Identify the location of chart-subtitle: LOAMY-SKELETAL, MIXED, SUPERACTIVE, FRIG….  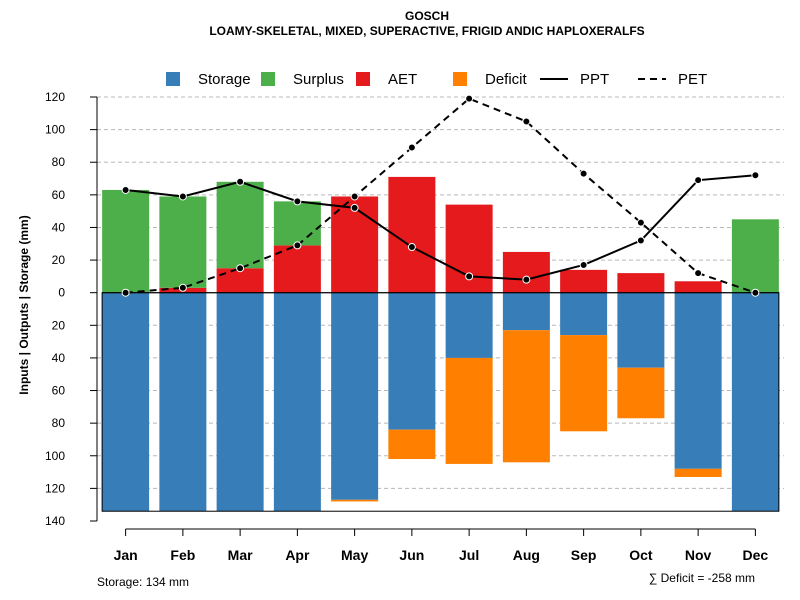
(426, 31).